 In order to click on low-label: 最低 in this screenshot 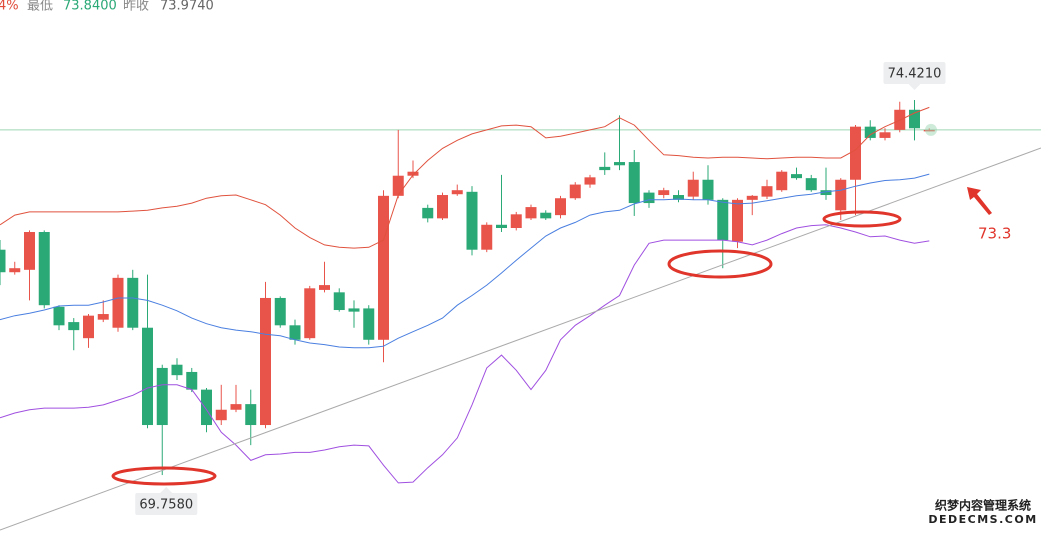, I will do `click(40, 7)`.